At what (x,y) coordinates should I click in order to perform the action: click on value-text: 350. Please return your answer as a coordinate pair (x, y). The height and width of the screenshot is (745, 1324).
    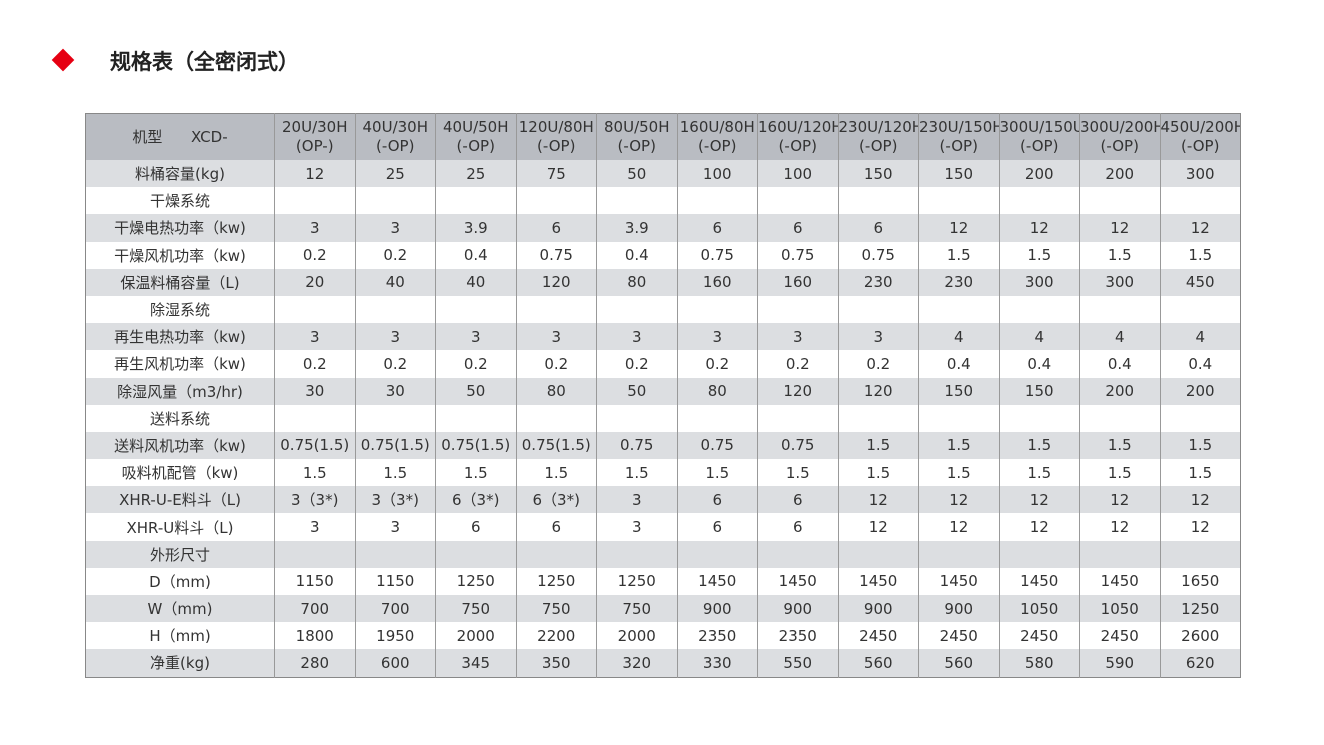
    Looking at the image, I should click on (556, 662).